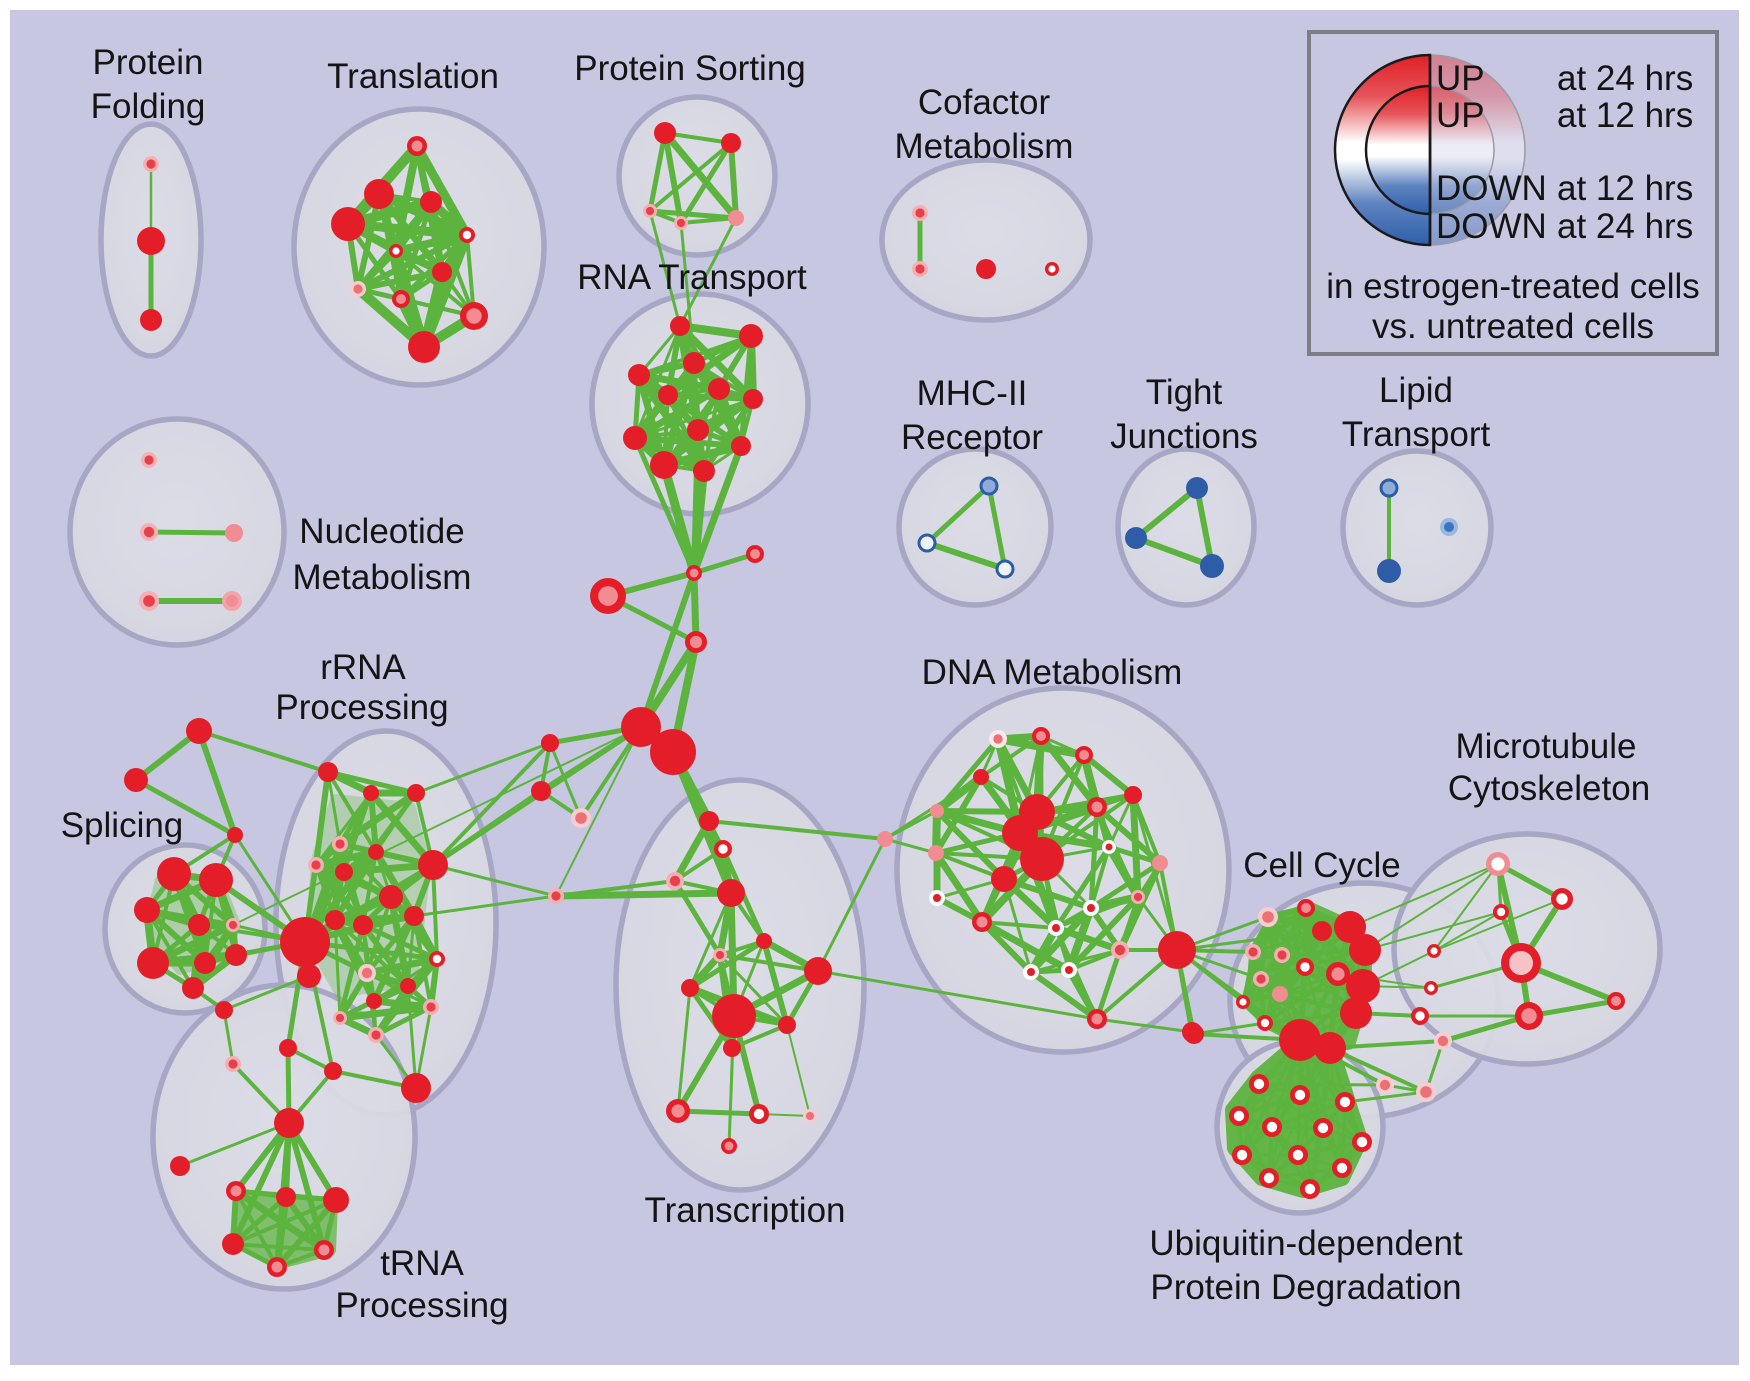 This screenshot has height=1381, width=1750. What do you see at coordinates (422, 1263) in the screenshot?
I see `svg-text: tRNA` at bounding box center [422, 1263].